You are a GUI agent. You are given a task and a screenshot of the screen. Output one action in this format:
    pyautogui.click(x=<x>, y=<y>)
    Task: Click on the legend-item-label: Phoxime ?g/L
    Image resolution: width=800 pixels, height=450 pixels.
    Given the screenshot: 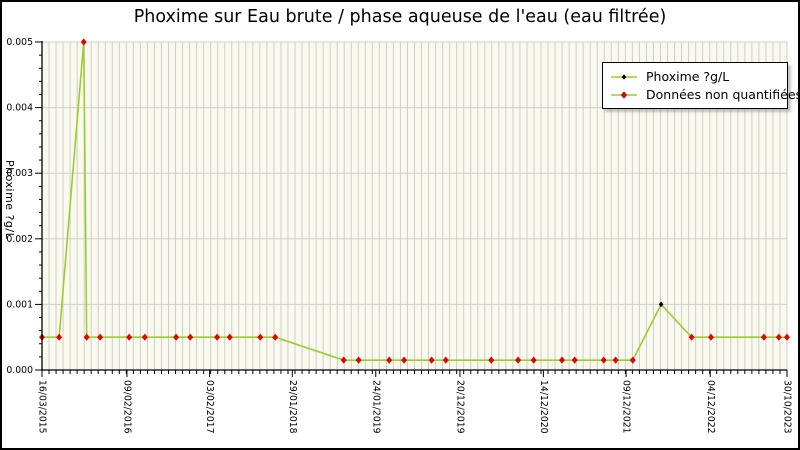 What is the action you would take?
    pyautogui.click(x=688, y=76)
    